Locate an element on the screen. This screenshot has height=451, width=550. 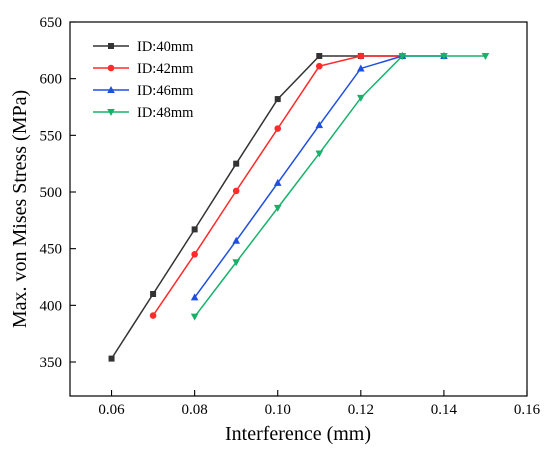
y-tick-label: 600 is located at coordinates (51, 80).